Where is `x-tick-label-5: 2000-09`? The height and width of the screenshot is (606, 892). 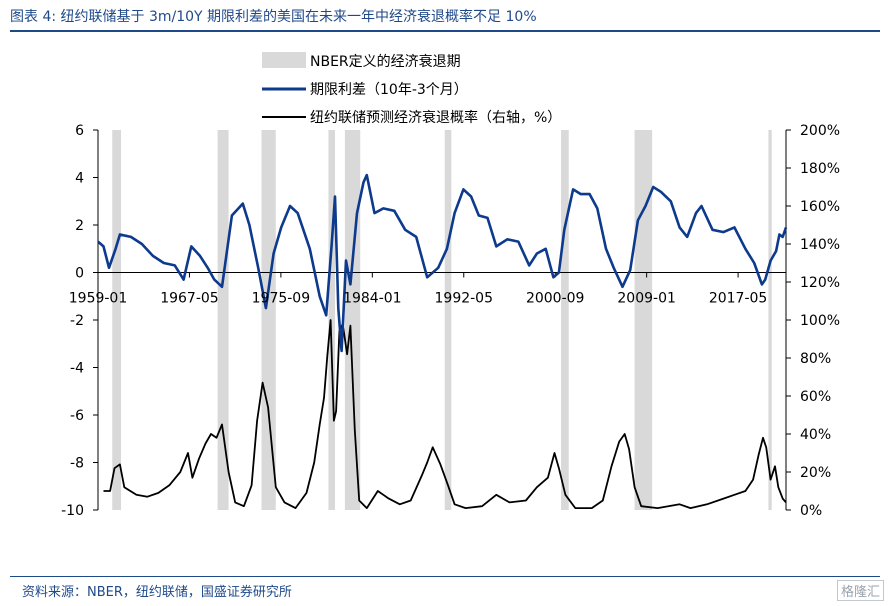 x-tick-label-5: 2000-09 is located at coordinates (555, 299).